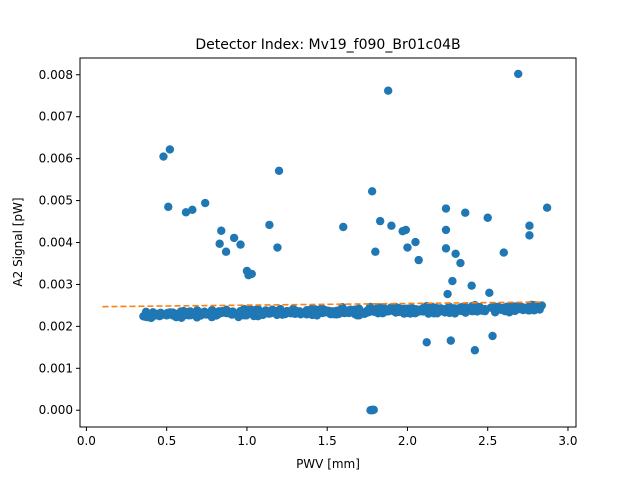  What do you see at coordinates (567, 441) in the screenshot?
I see `x-tick-label: 3.0` at bounding box center [567, 441].